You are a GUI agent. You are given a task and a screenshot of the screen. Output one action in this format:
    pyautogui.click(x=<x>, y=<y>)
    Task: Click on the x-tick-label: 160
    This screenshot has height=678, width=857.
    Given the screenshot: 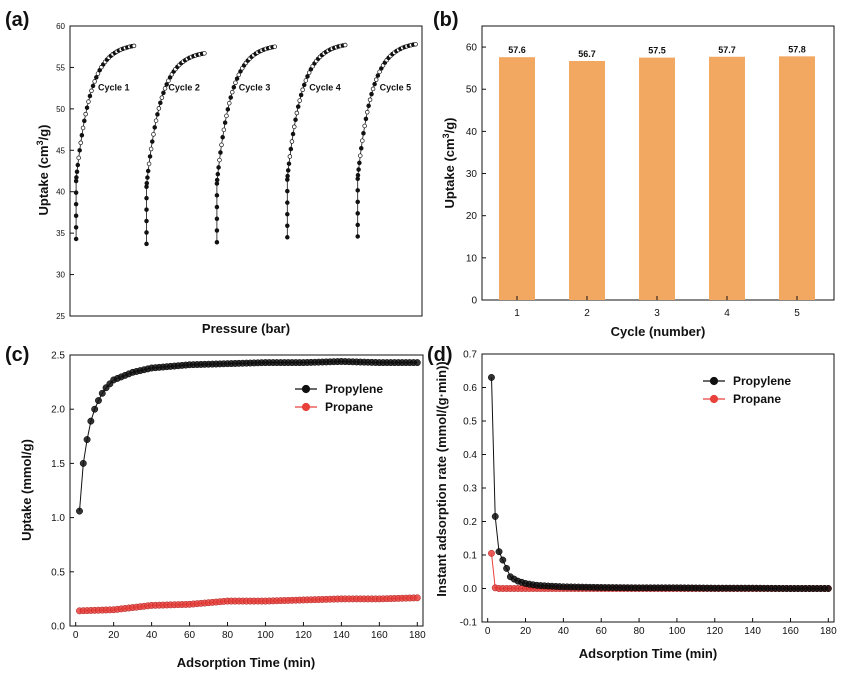 What is the action you would take?
    pyautogui.click(x=790, y=631)
    